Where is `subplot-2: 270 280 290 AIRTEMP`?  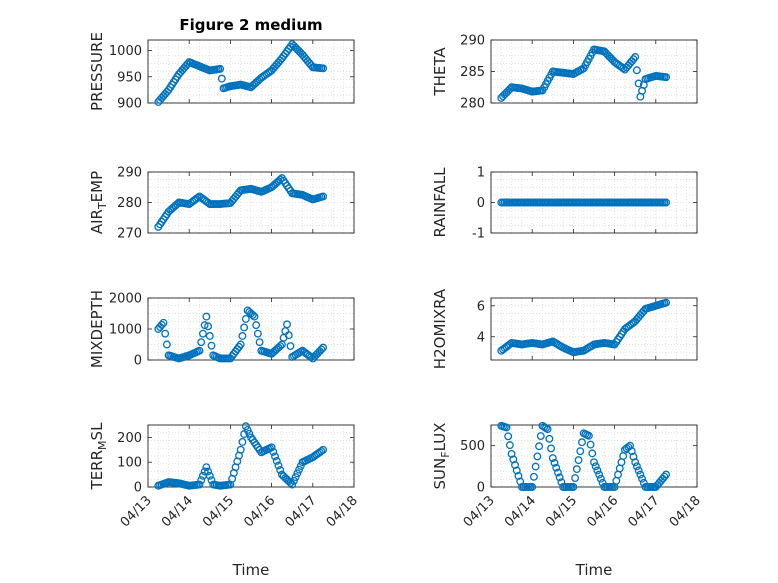
subplot-2: 270 280 290 AIRTEMP is located at coordinates (221, 204).